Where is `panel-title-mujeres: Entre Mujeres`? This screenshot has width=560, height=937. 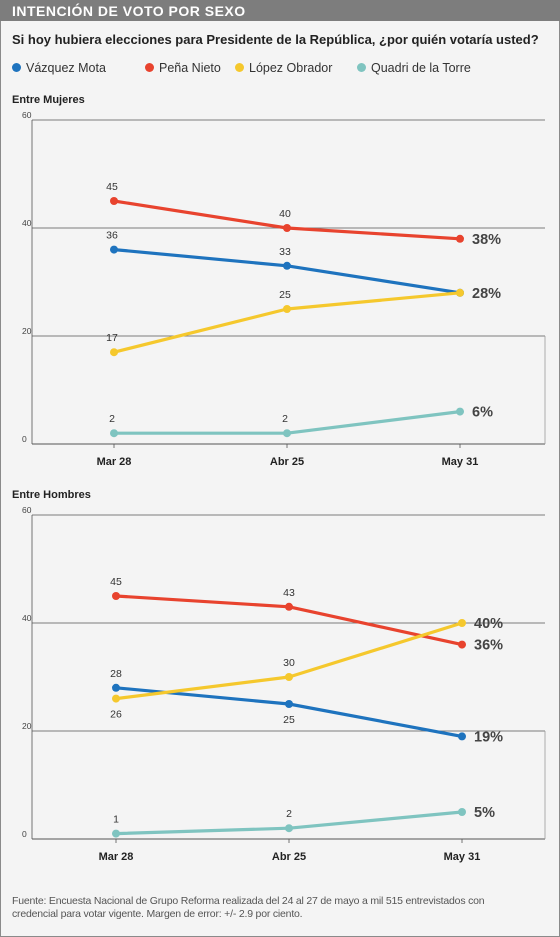 panel-title-mujeres: Entre Mujeres is located at coordinates (48, 100).